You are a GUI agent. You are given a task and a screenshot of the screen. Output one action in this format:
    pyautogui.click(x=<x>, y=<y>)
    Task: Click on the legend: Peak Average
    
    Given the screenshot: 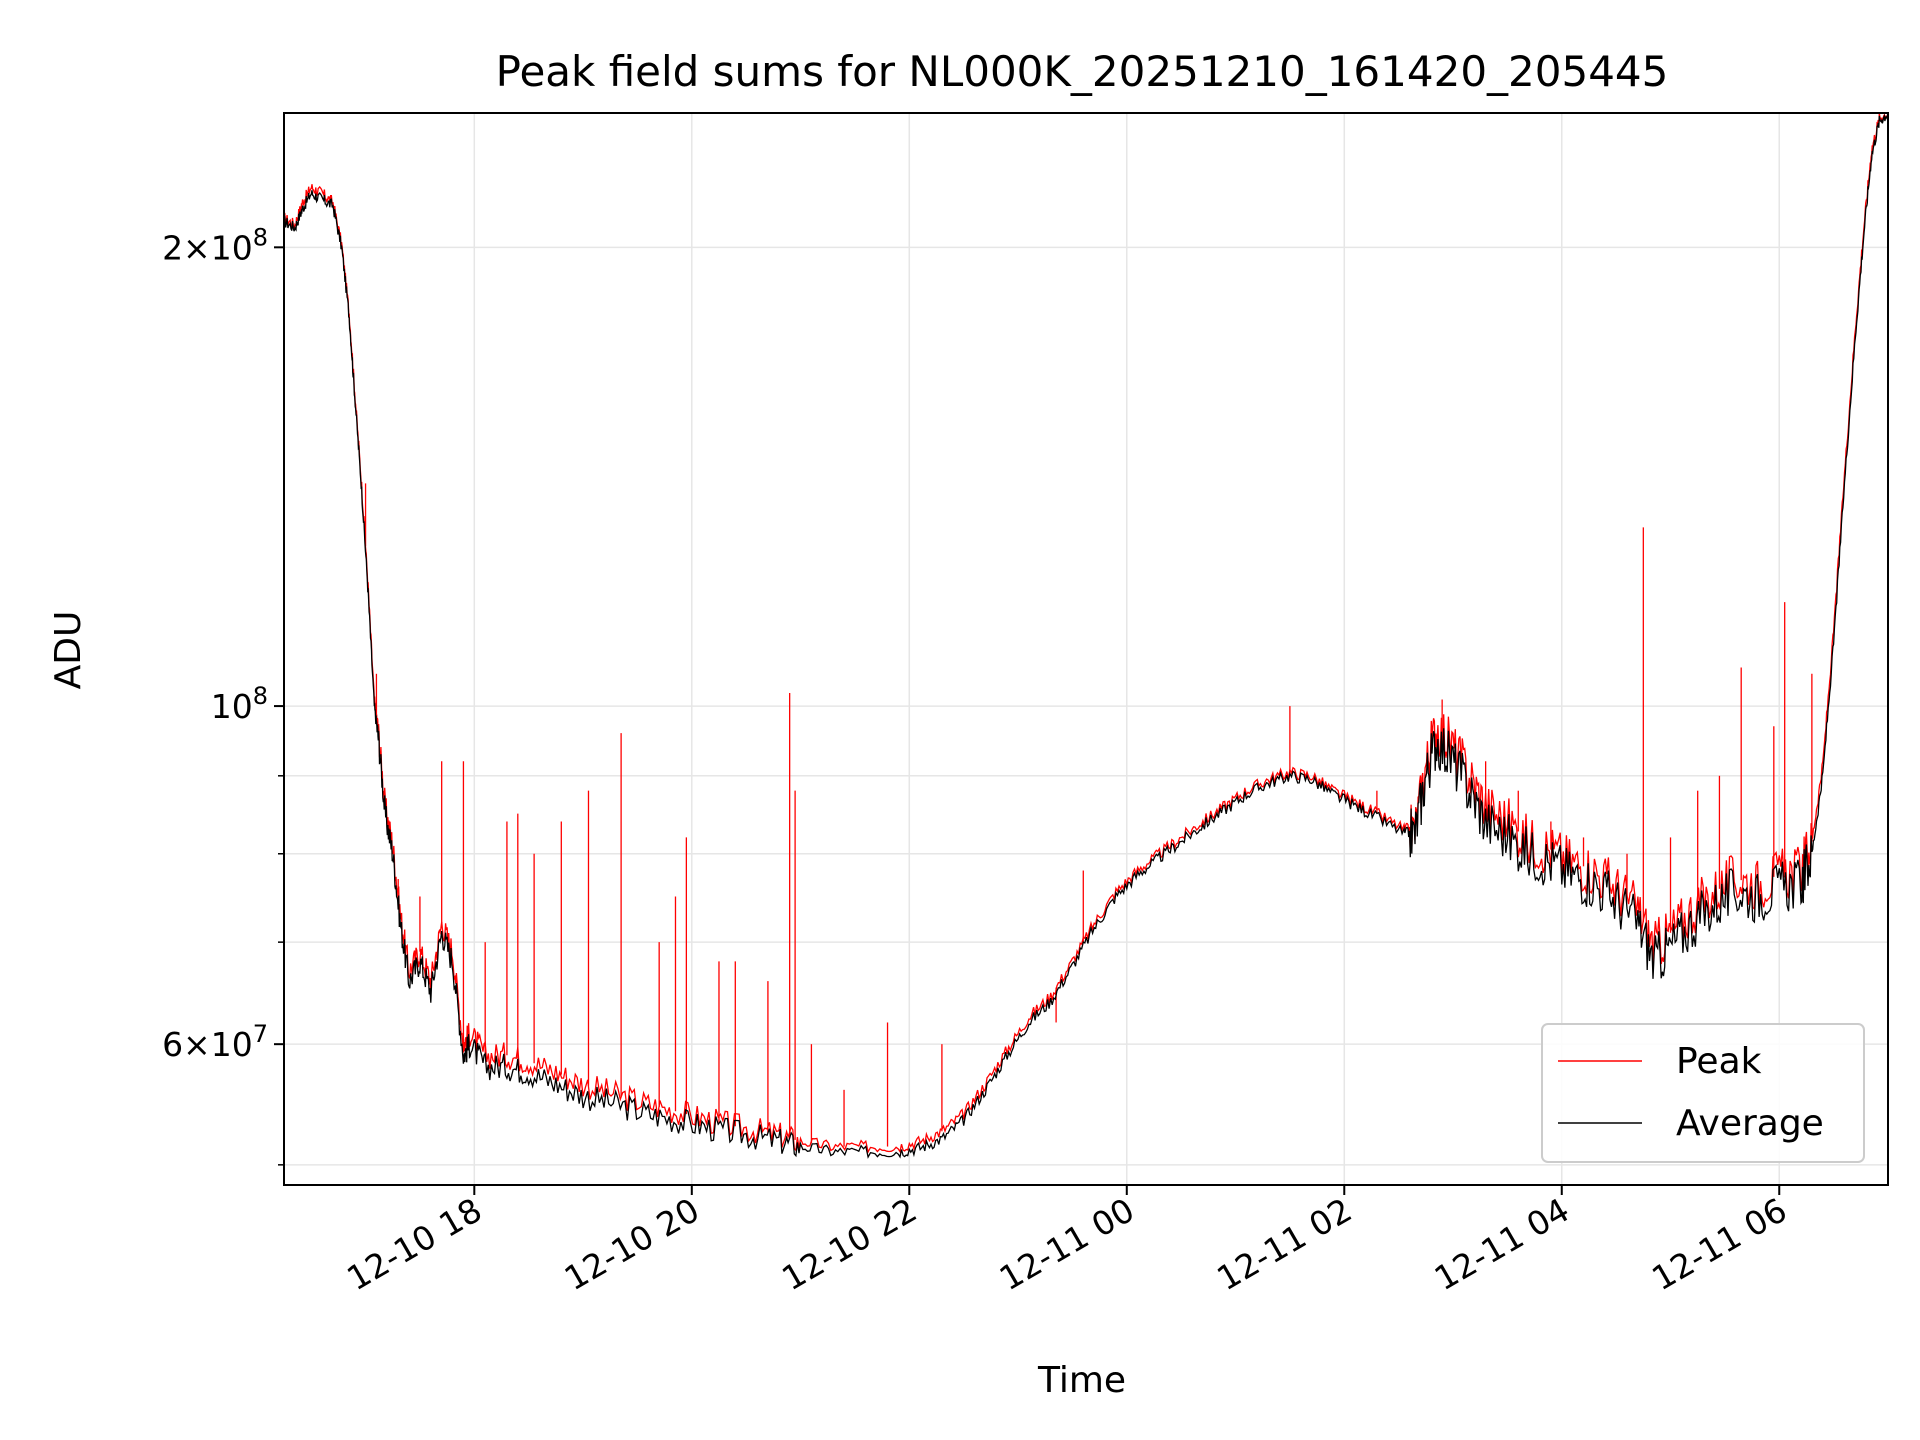 What is the action you would take?
    pyautogui.click(x=1703, y=1093)
    